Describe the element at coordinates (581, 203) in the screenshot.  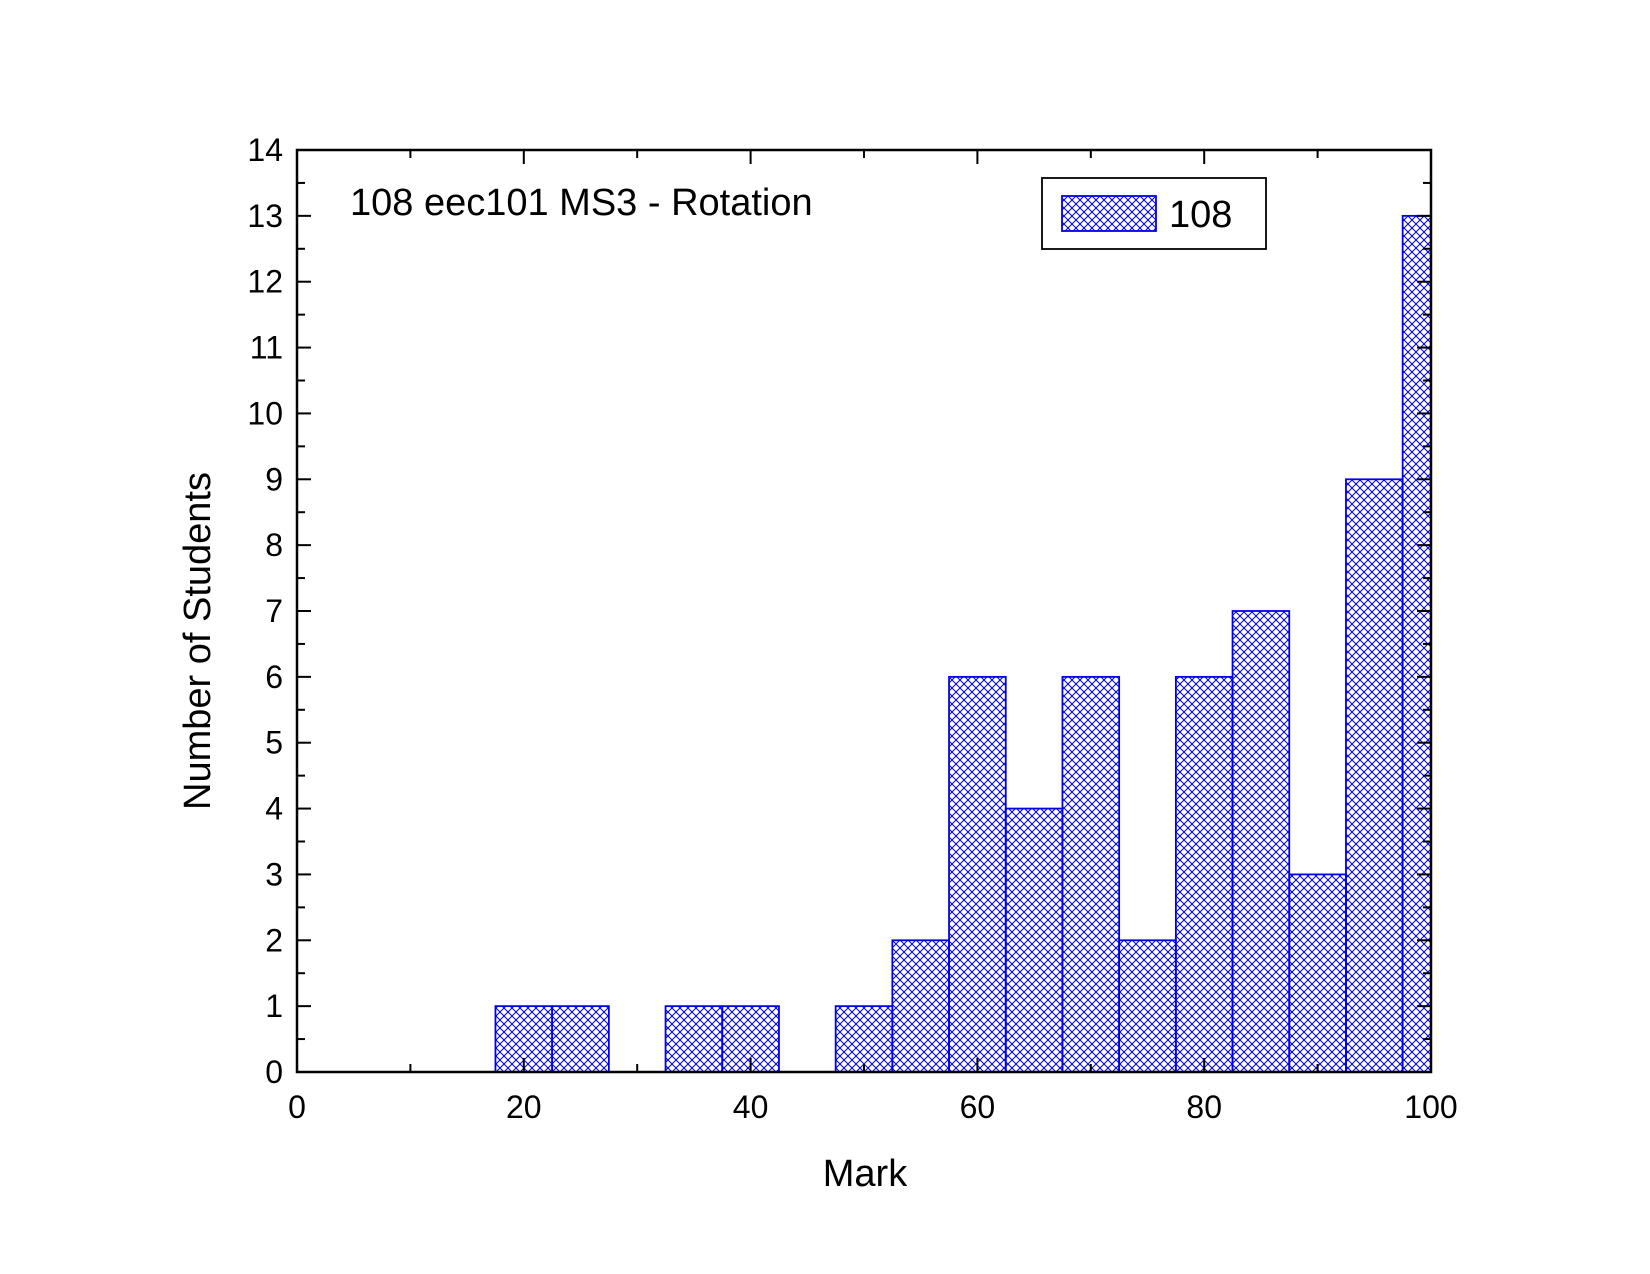
I see `chart-title: 108 eec101 MS3 - Rotation` at that location.